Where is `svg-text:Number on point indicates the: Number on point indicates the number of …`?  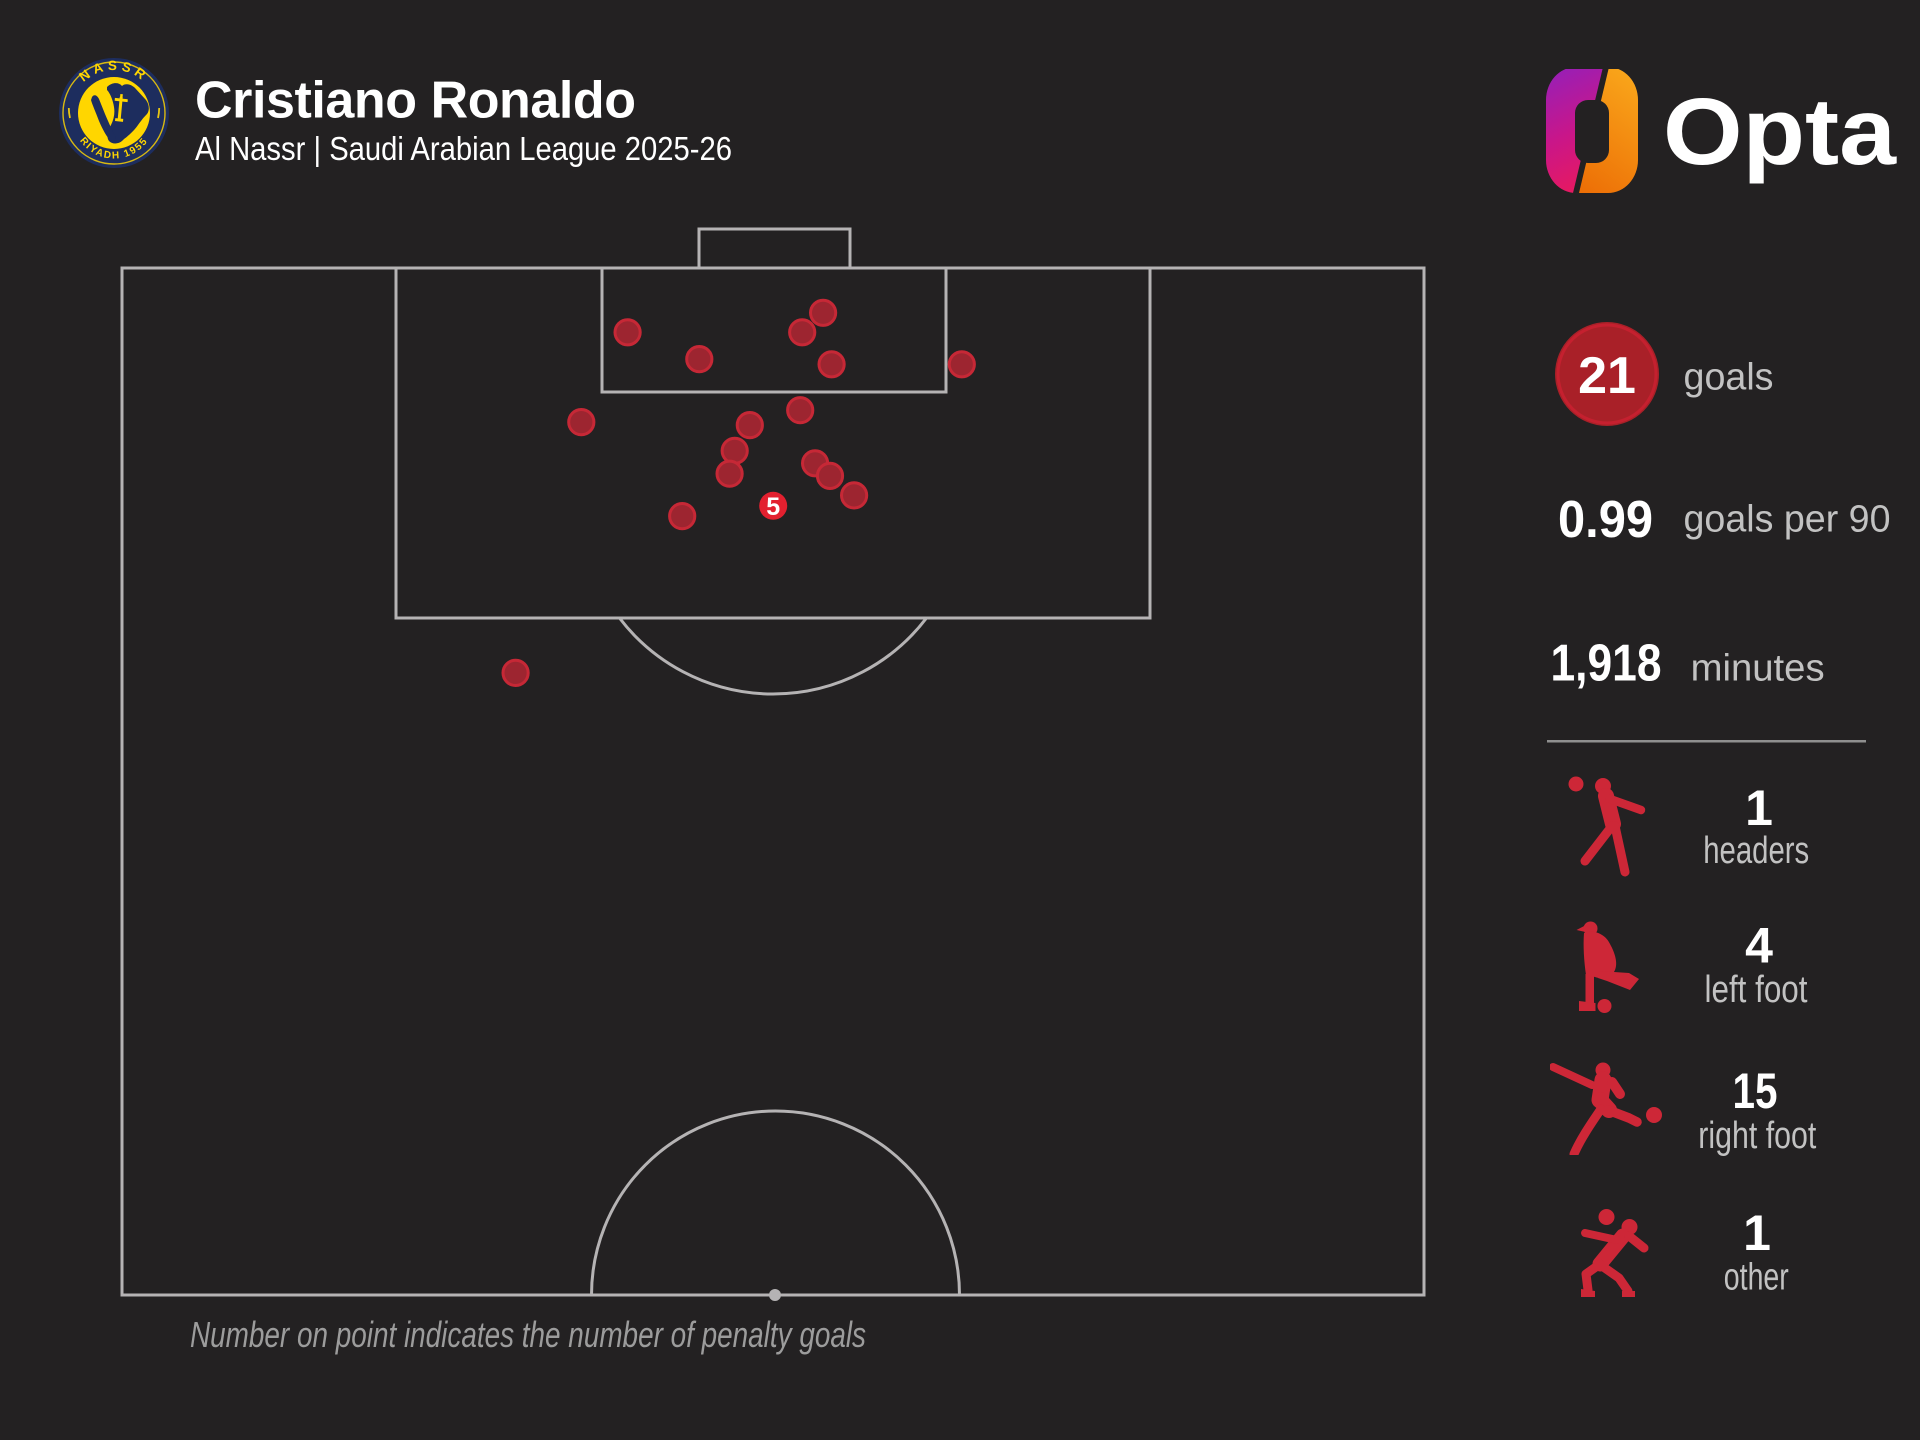
svg-text:Number on point indicates the: Number on point indicates the number of … is located at coordinates (528, 1334).